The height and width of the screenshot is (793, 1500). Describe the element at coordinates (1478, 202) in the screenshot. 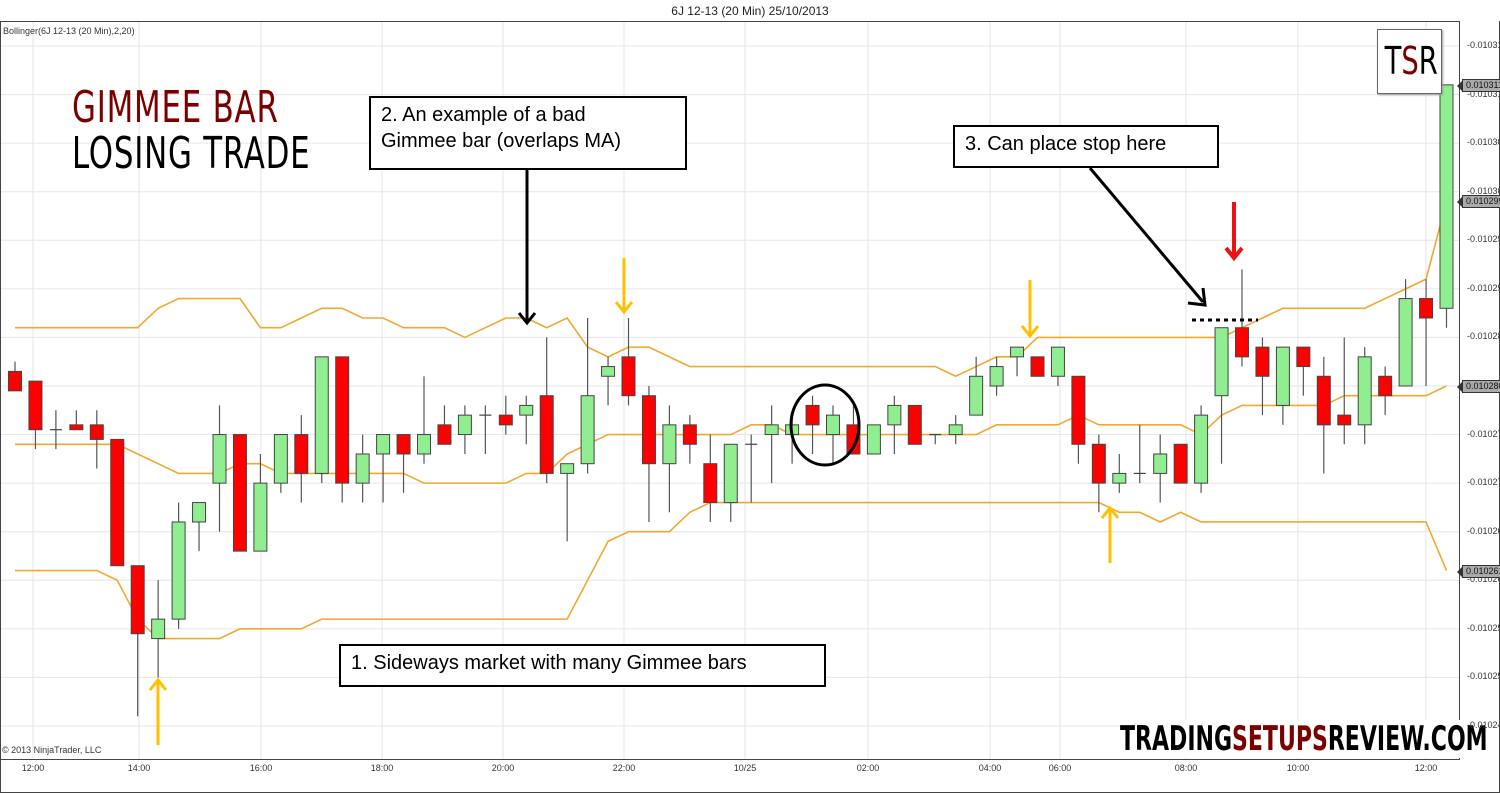

I see `price-marker-tag: 0.010299` at that location.